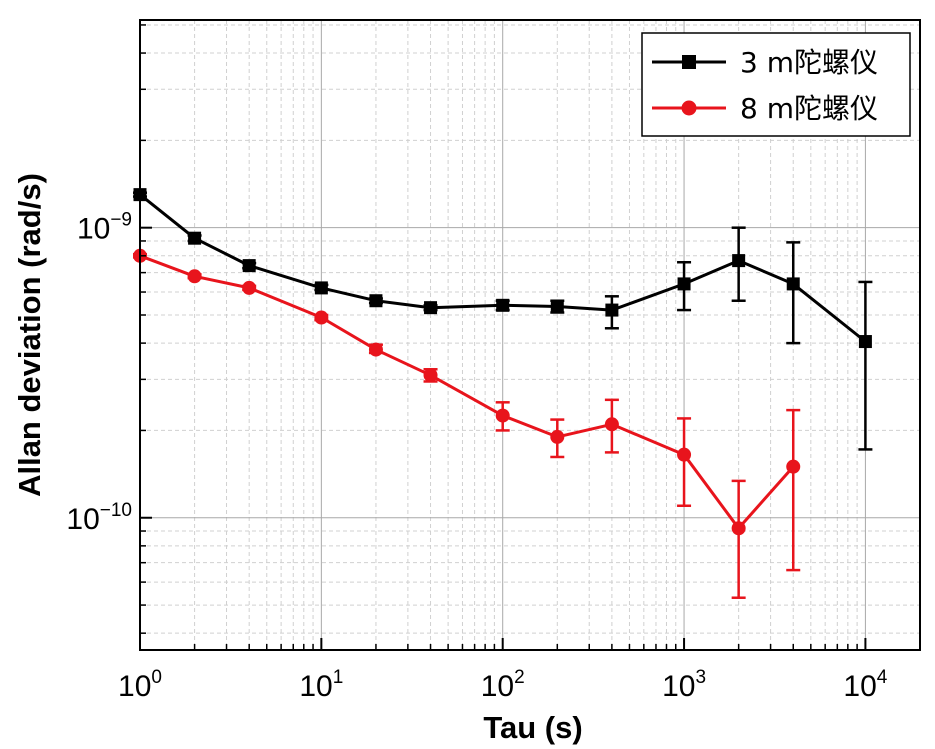 The width and height of the screenshot is (935, 749). What do you see at coordinates (532, 727) in the screenshot?
I see `x-axis-title: Tau (s)` at bounding box center [532, 727].